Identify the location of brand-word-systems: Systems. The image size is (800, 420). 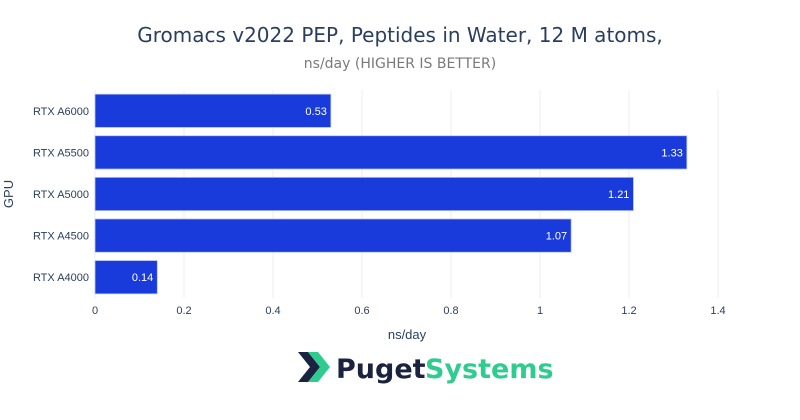
(489, 369).